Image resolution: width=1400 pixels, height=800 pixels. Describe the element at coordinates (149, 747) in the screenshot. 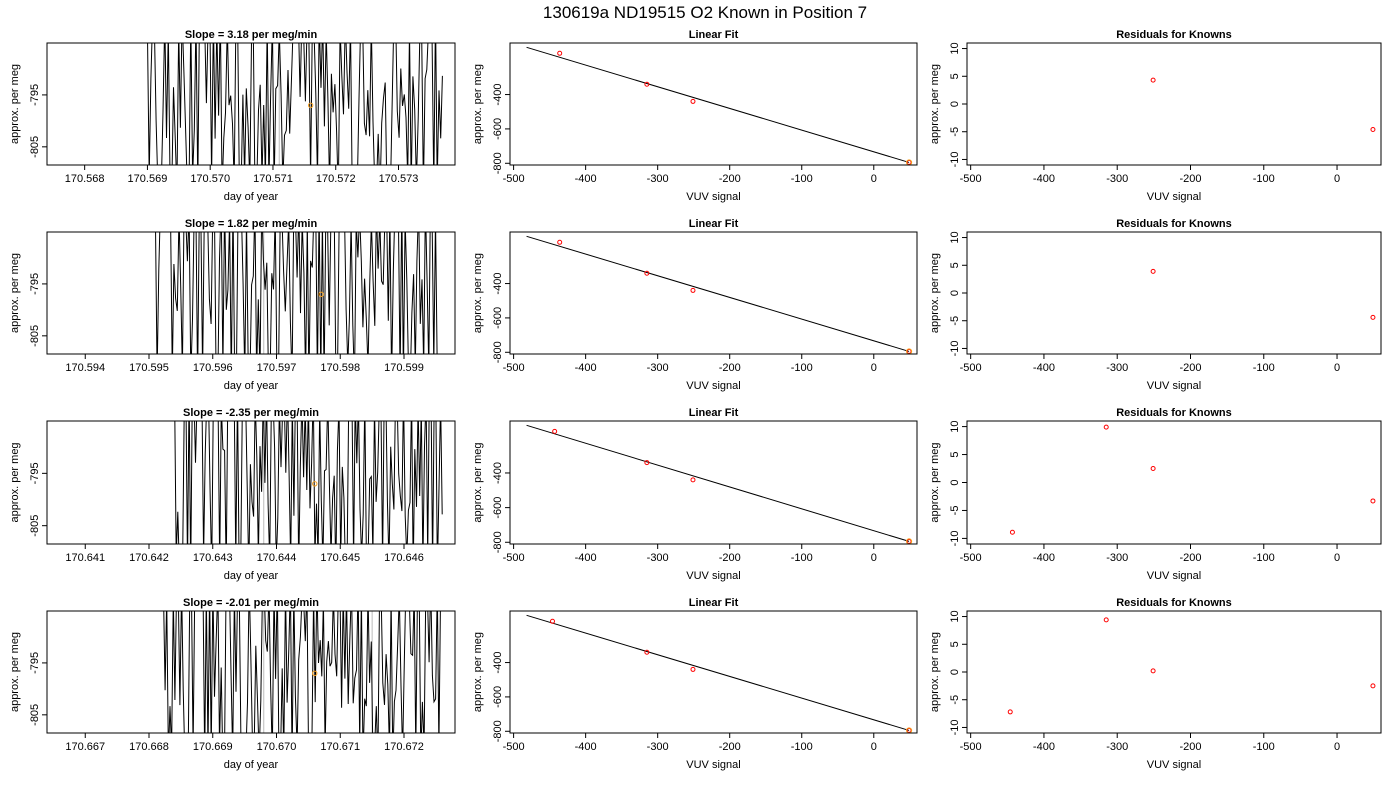

I see `x-tick-label: 170.668` at that location.